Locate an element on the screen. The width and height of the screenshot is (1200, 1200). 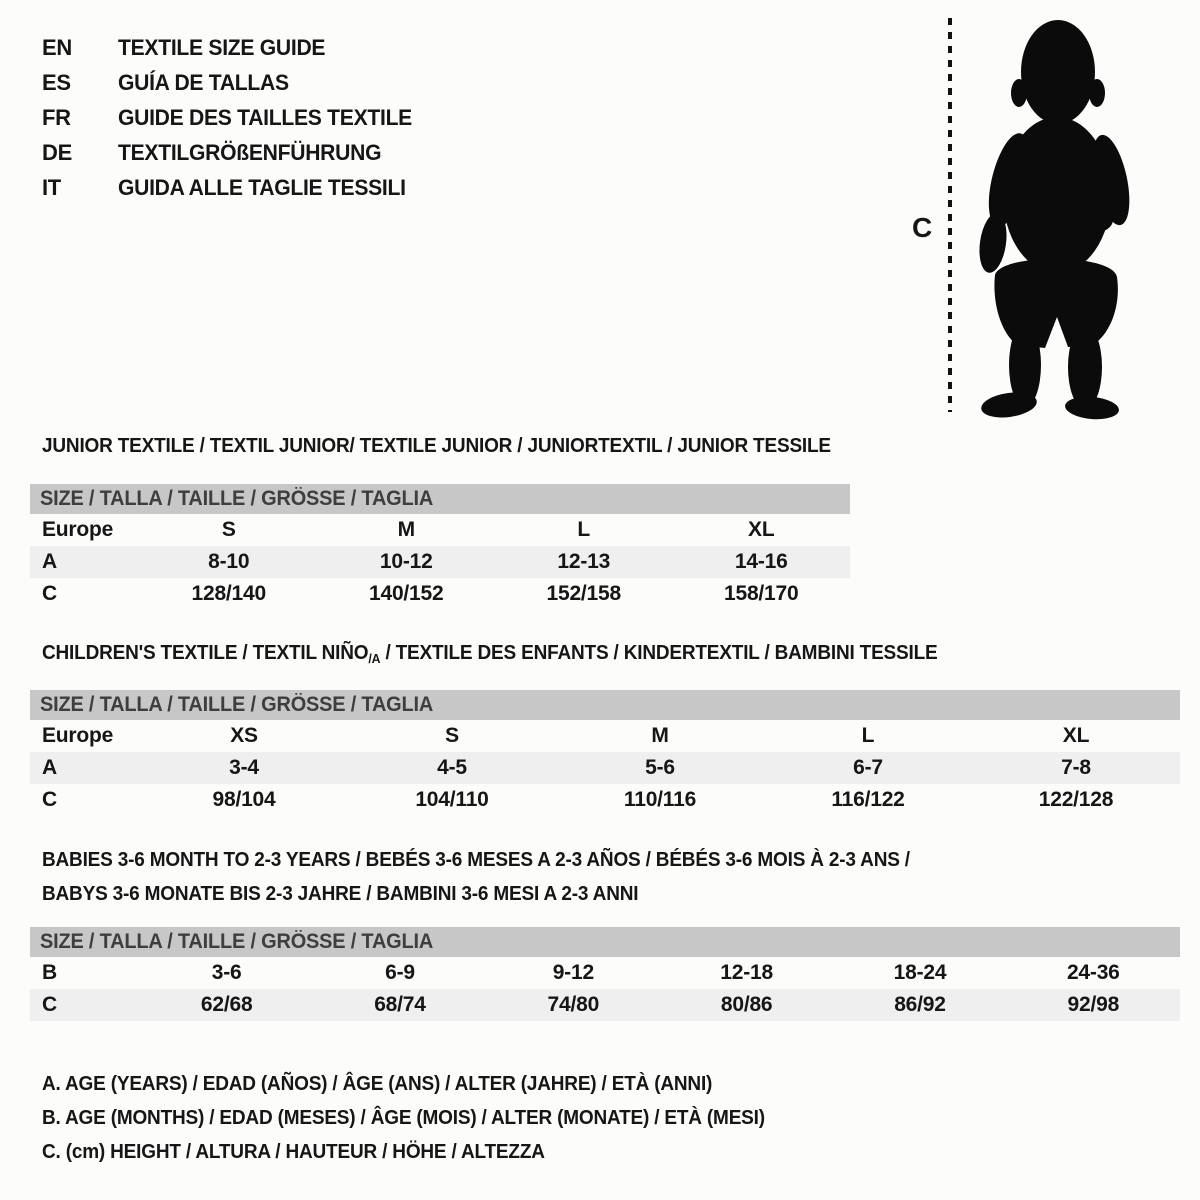
age-cell: 12-18 is located at coordinates (746, 972).